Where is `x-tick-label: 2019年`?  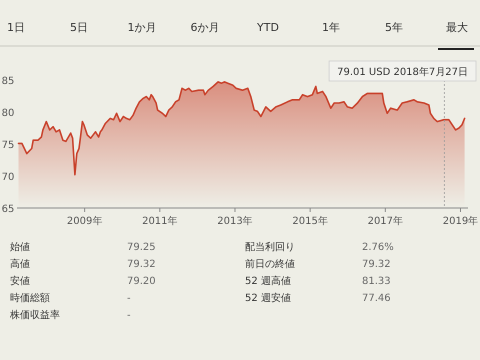 x-tick-label: 2019年 is located at coordinates (460, 221).